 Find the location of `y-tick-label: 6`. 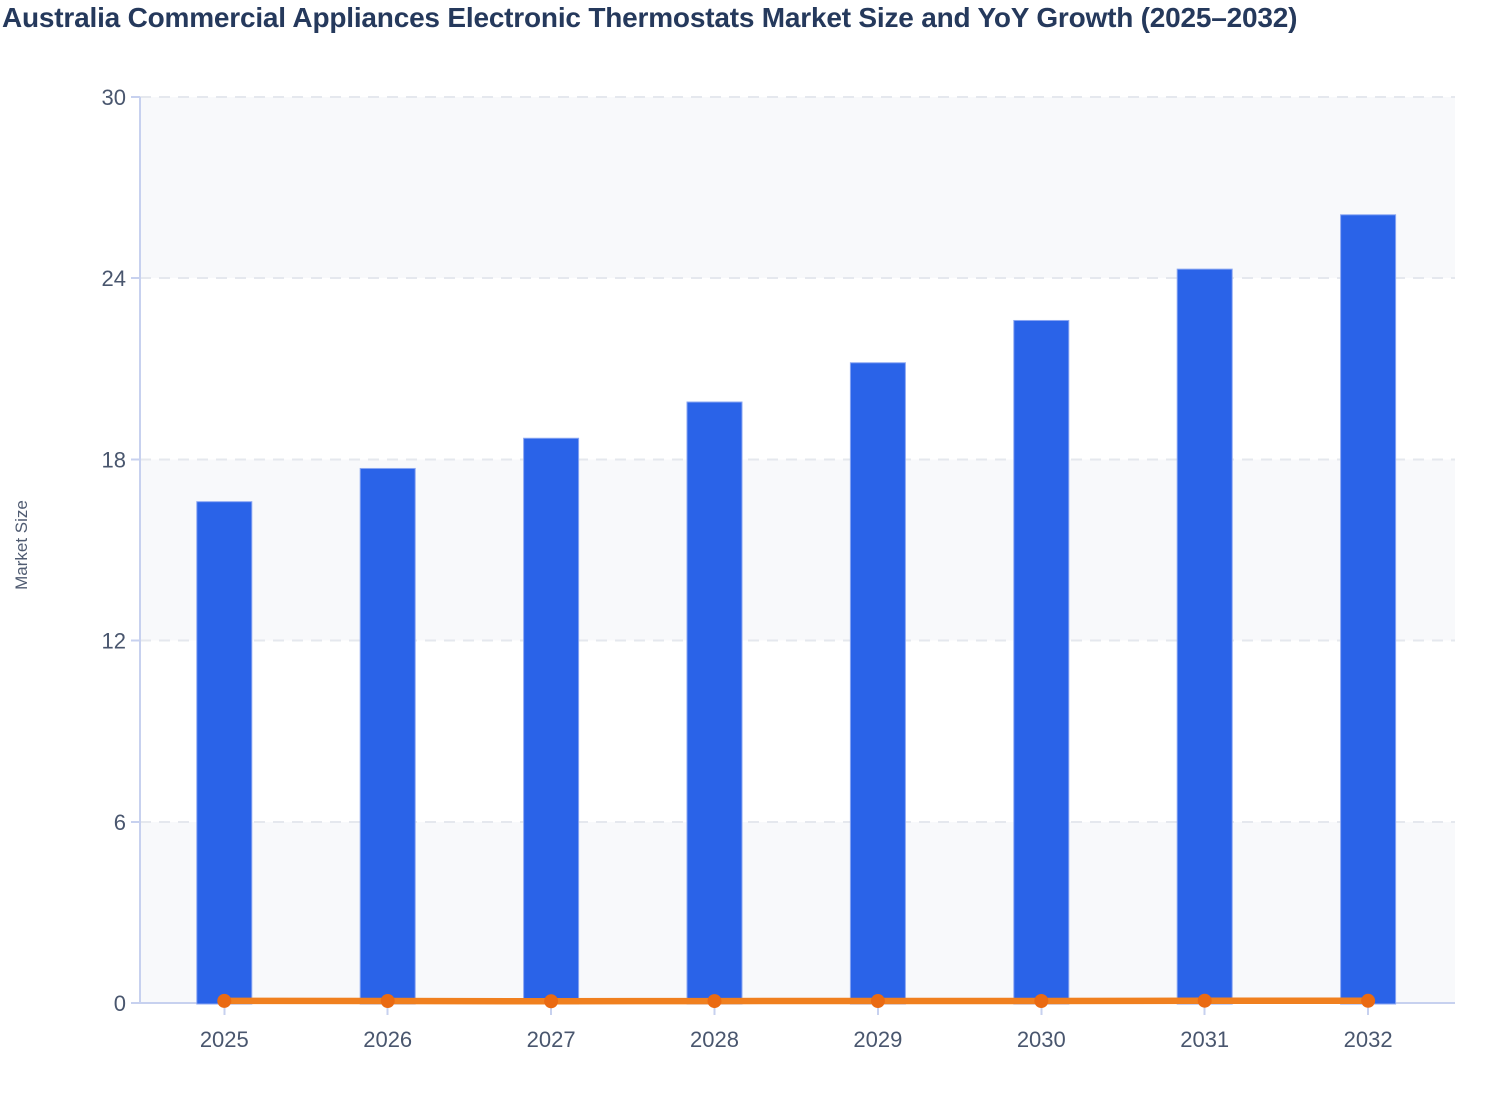

y-tick-label: 6 is located at coordinates (120, 822).